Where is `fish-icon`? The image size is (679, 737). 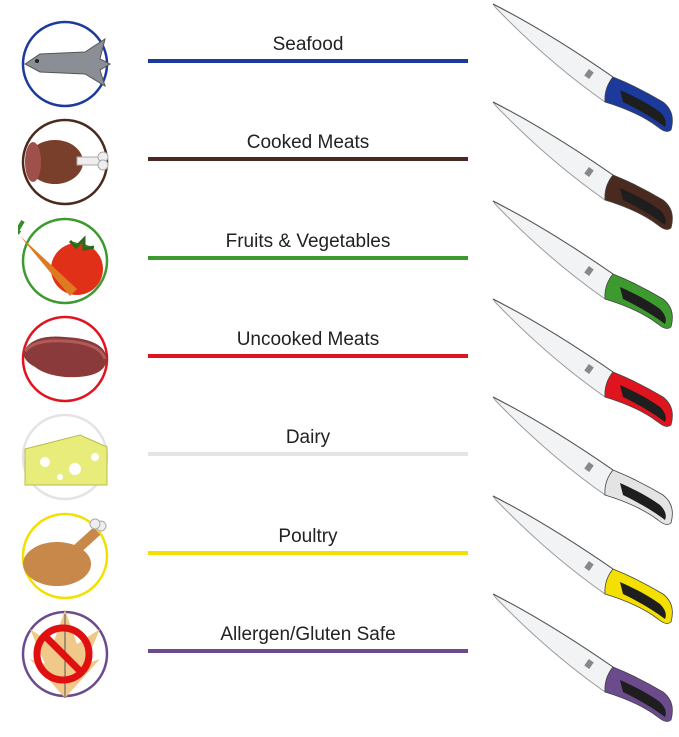
fish-icon is located at coordinates (66, 64).